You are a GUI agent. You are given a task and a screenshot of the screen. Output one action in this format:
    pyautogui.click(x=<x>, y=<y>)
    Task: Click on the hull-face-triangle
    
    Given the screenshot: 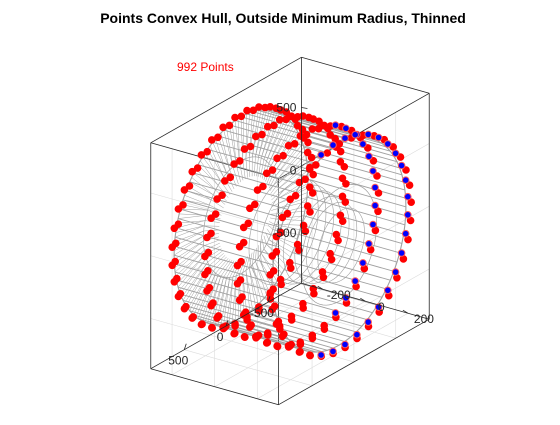 What is the action you would take?
    pyautogui.click(x=192, y=216)
    